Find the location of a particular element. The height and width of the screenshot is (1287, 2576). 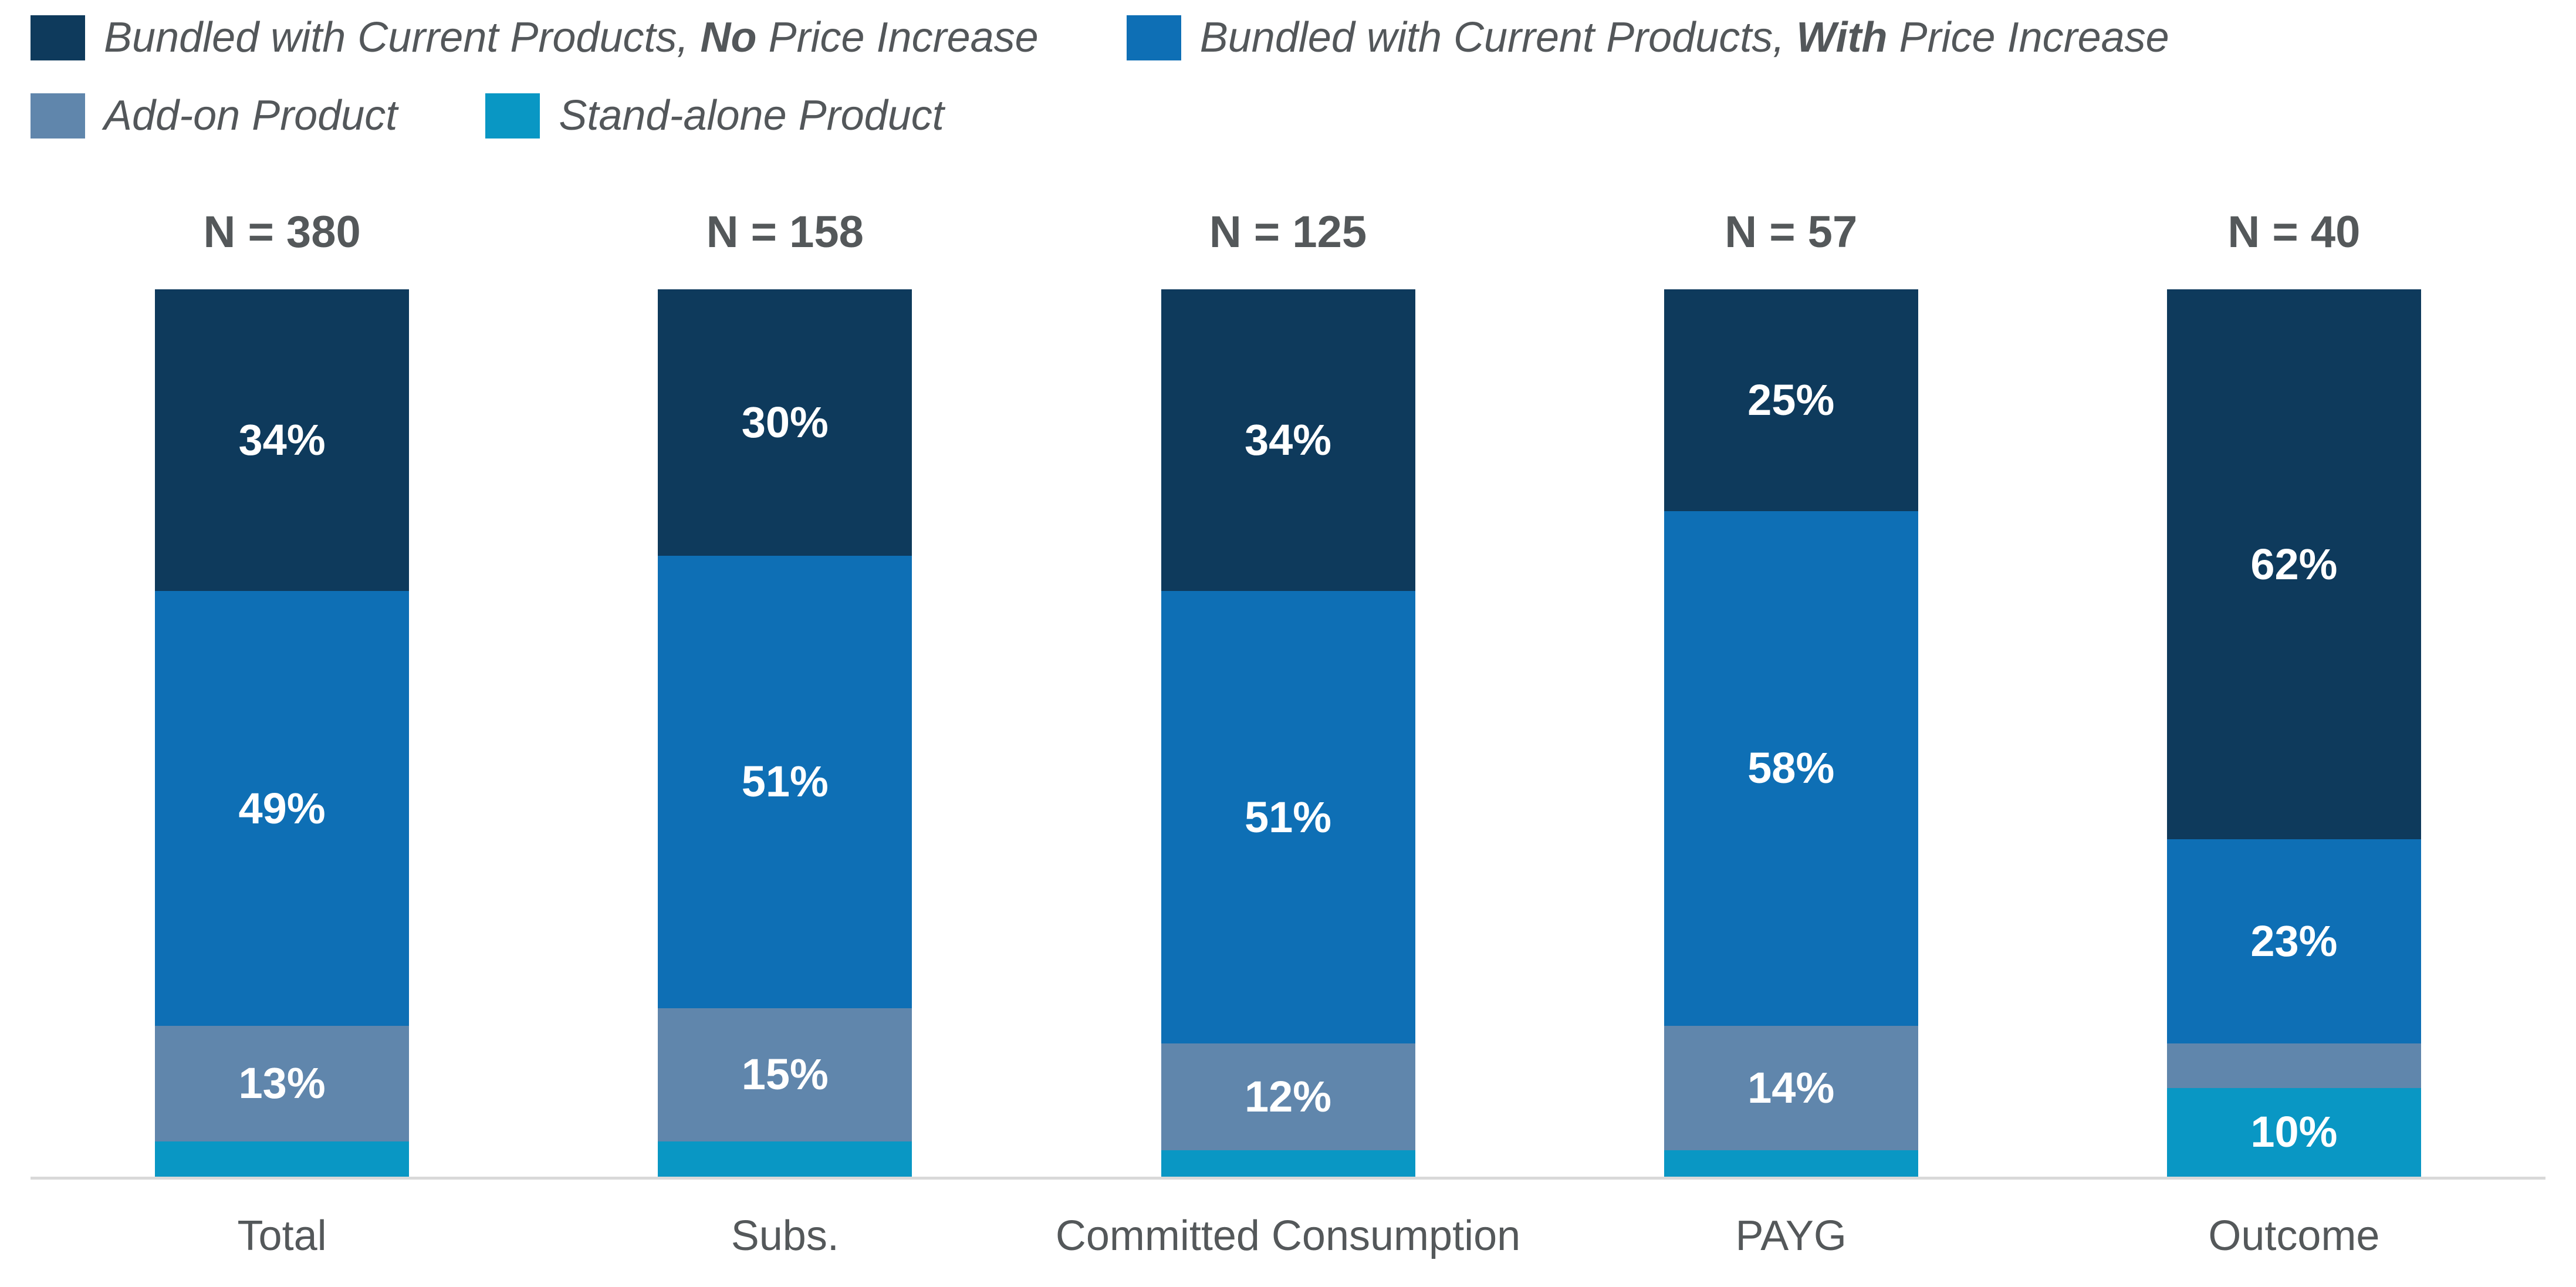

segment-value-label: 14% is located at coordinates (1791, 1087).